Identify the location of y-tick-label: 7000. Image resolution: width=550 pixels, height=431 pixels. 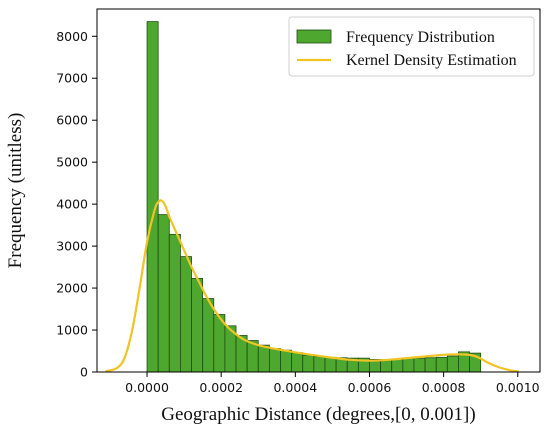
(72, 78).